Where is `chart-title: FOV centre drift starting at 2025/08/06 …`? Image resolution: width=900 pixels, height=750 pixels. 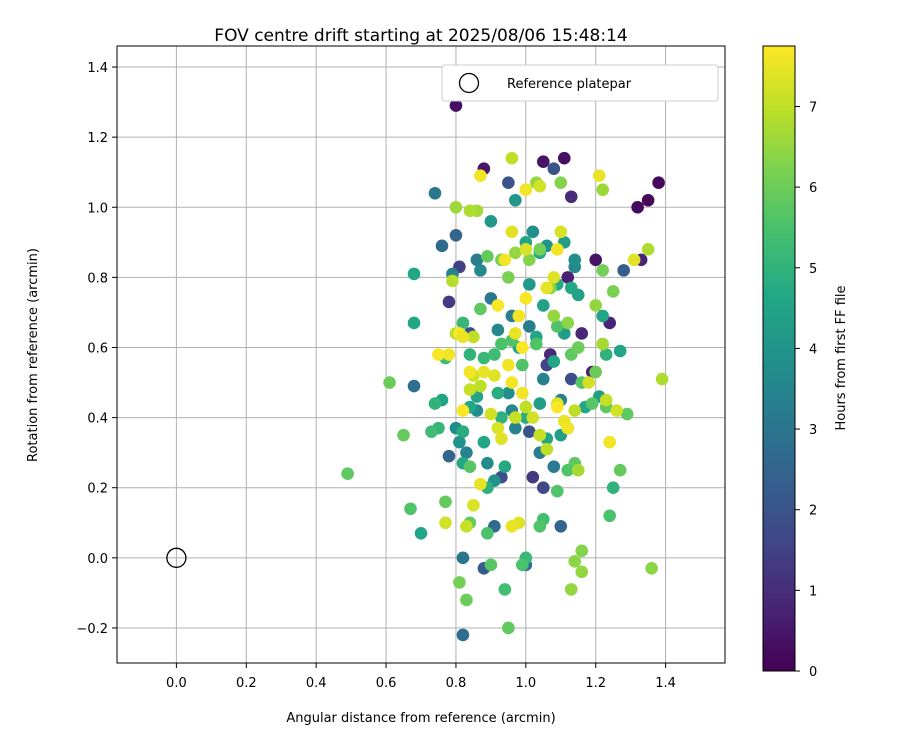
chart-title: FOV centre drift starting at 2025/08/06 … is located at coordinates (420, 36).